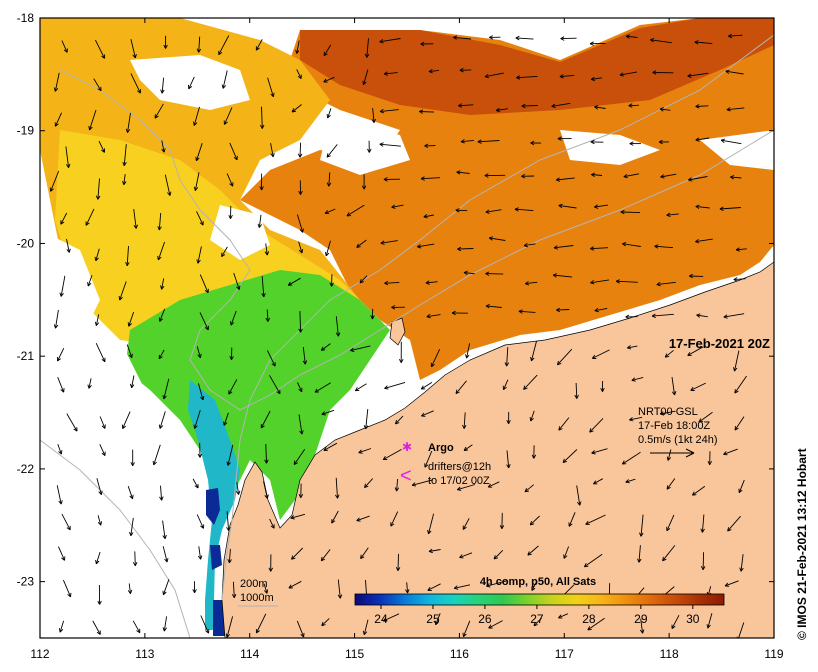  What do you see at coordinates (26, 18) in the screenshot?
I see `y-tick-label: -18` at bounding box center [26, 18].